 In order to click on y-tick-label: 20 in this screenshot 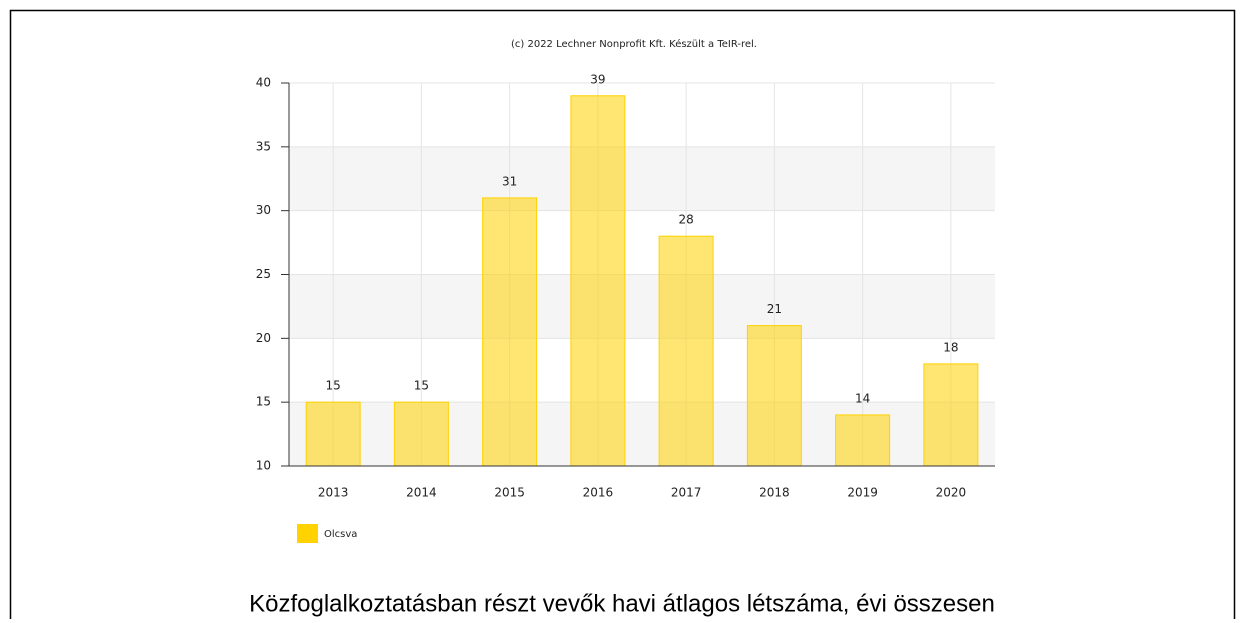, I will do `click(263, 338)`.